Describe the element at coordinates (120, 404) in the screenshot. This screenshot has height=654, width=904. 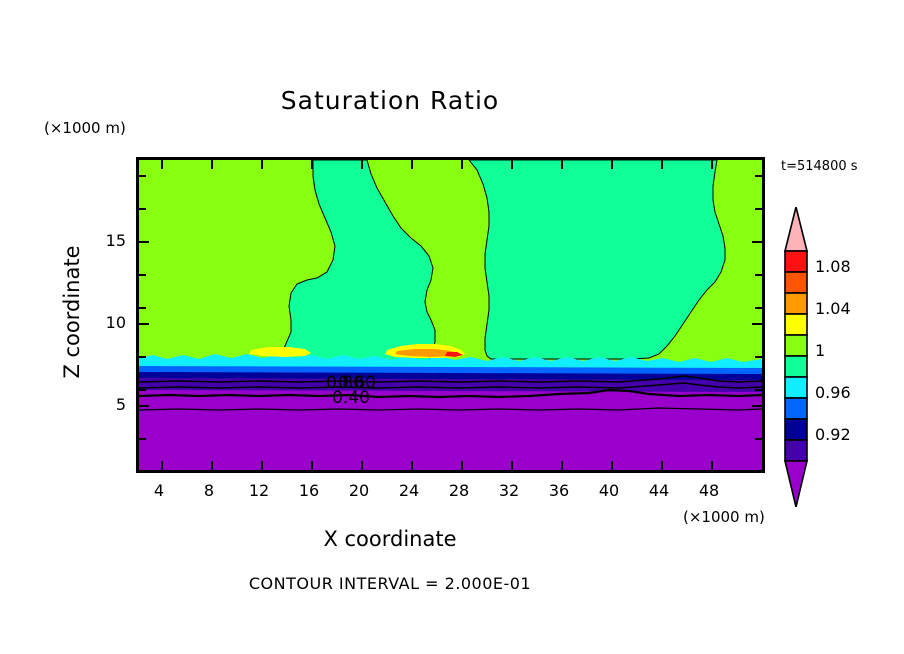
I see `y-tick-label-5: 5` at that location.